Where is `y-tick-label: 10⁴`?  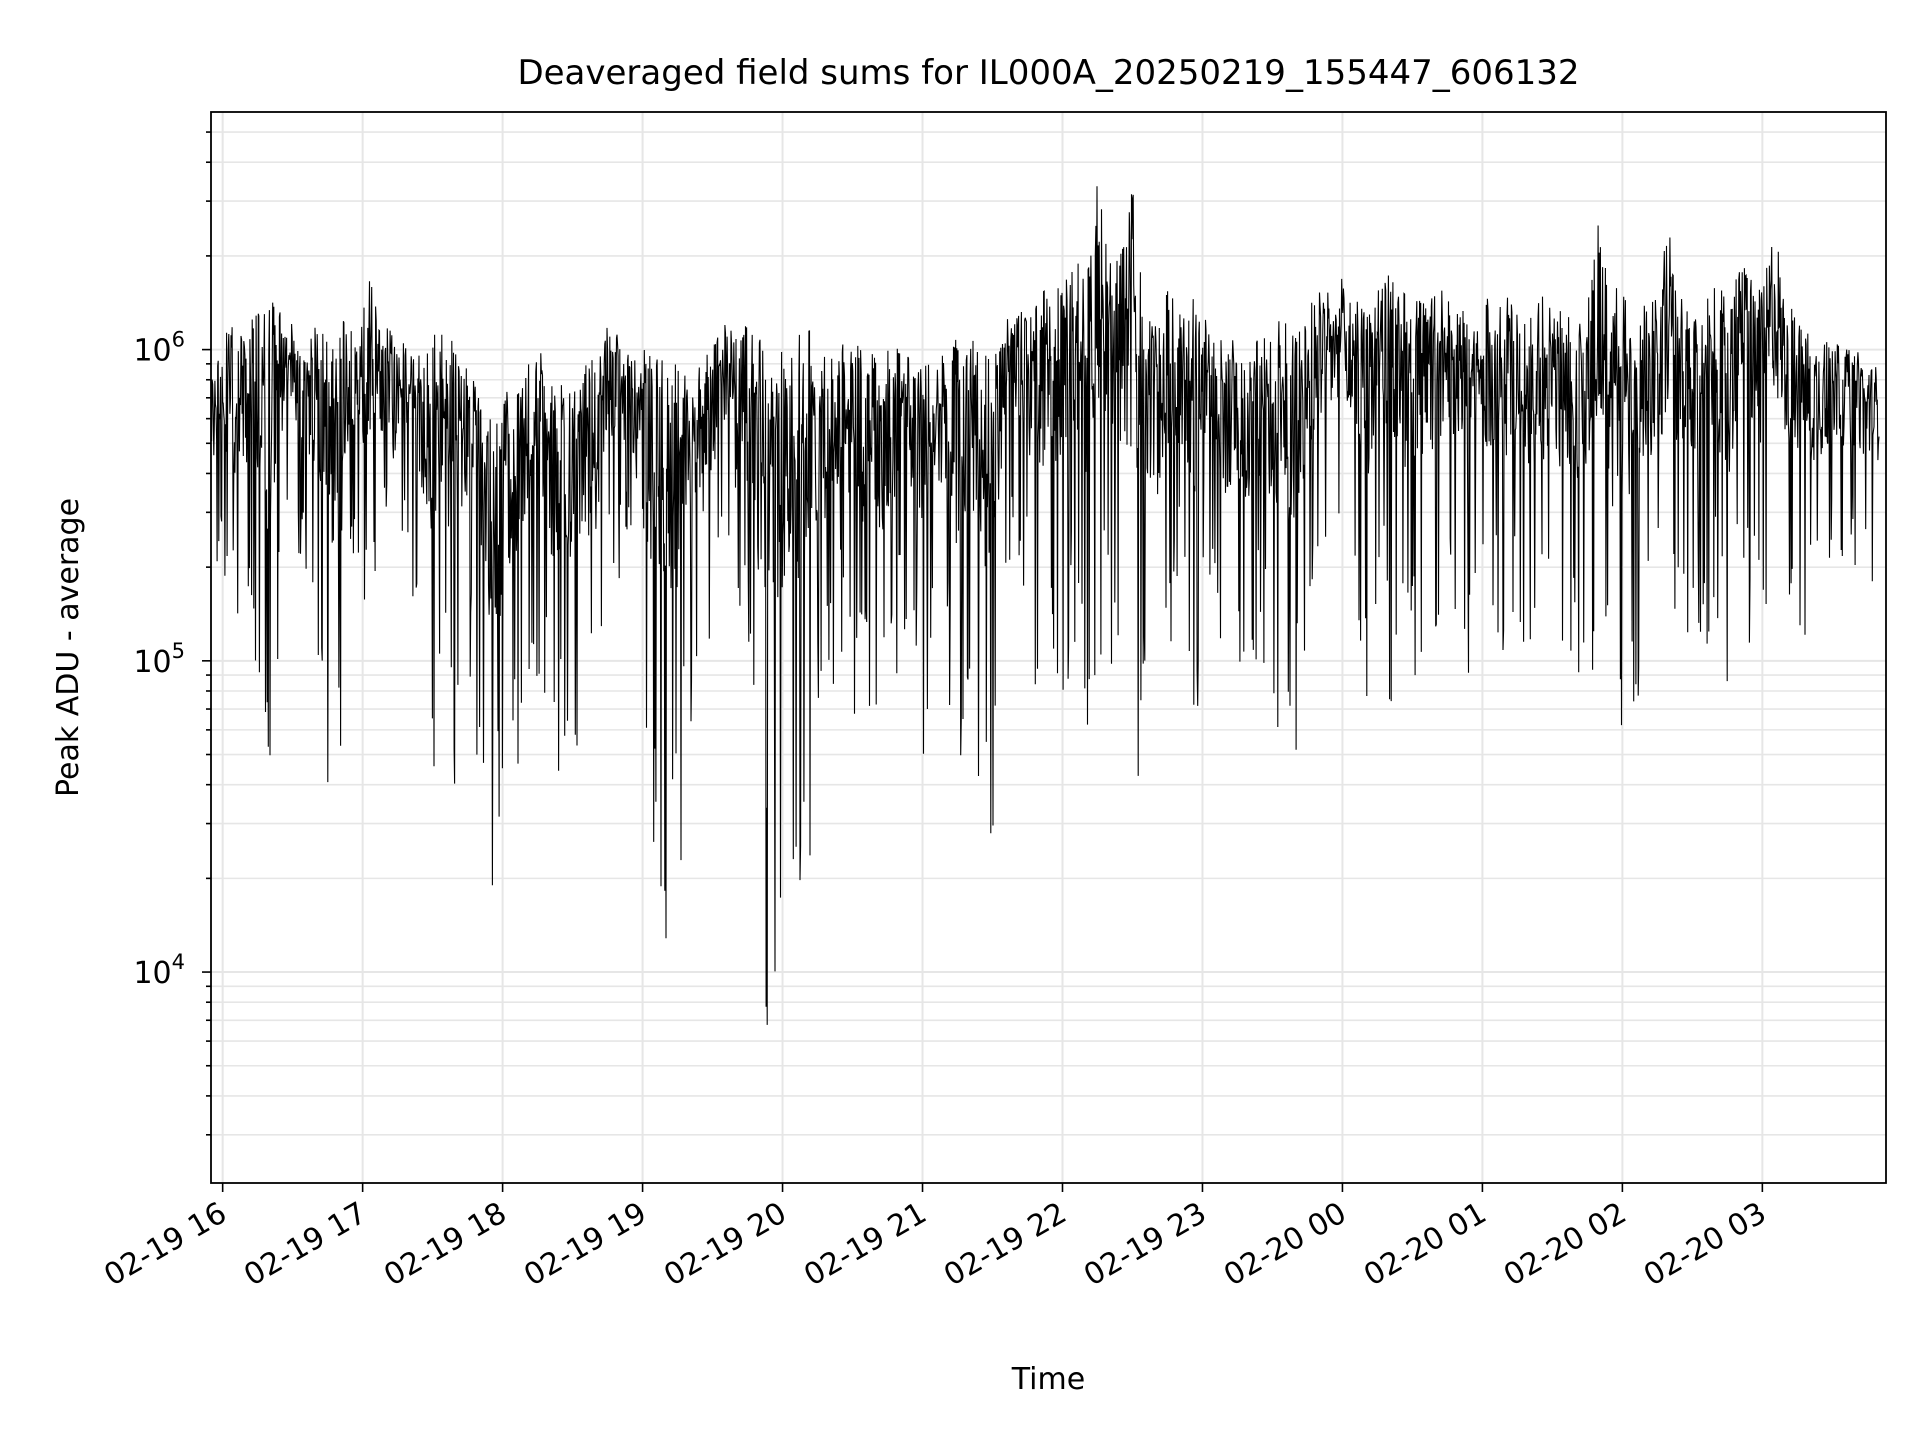
y-tick-label: 10⁴ is located at coordinates (159, 970).